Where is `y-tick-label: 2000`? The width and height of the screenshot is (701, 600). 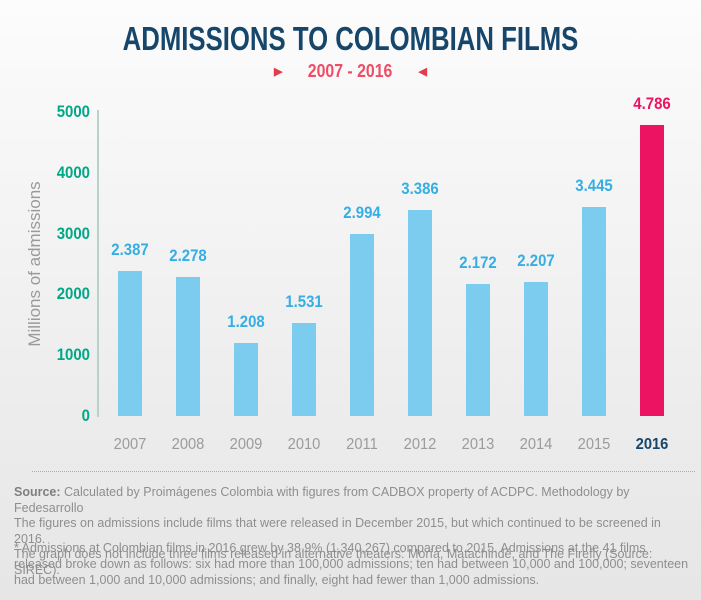
y-tick-label: 2000 is located at coordinates (73, 294).